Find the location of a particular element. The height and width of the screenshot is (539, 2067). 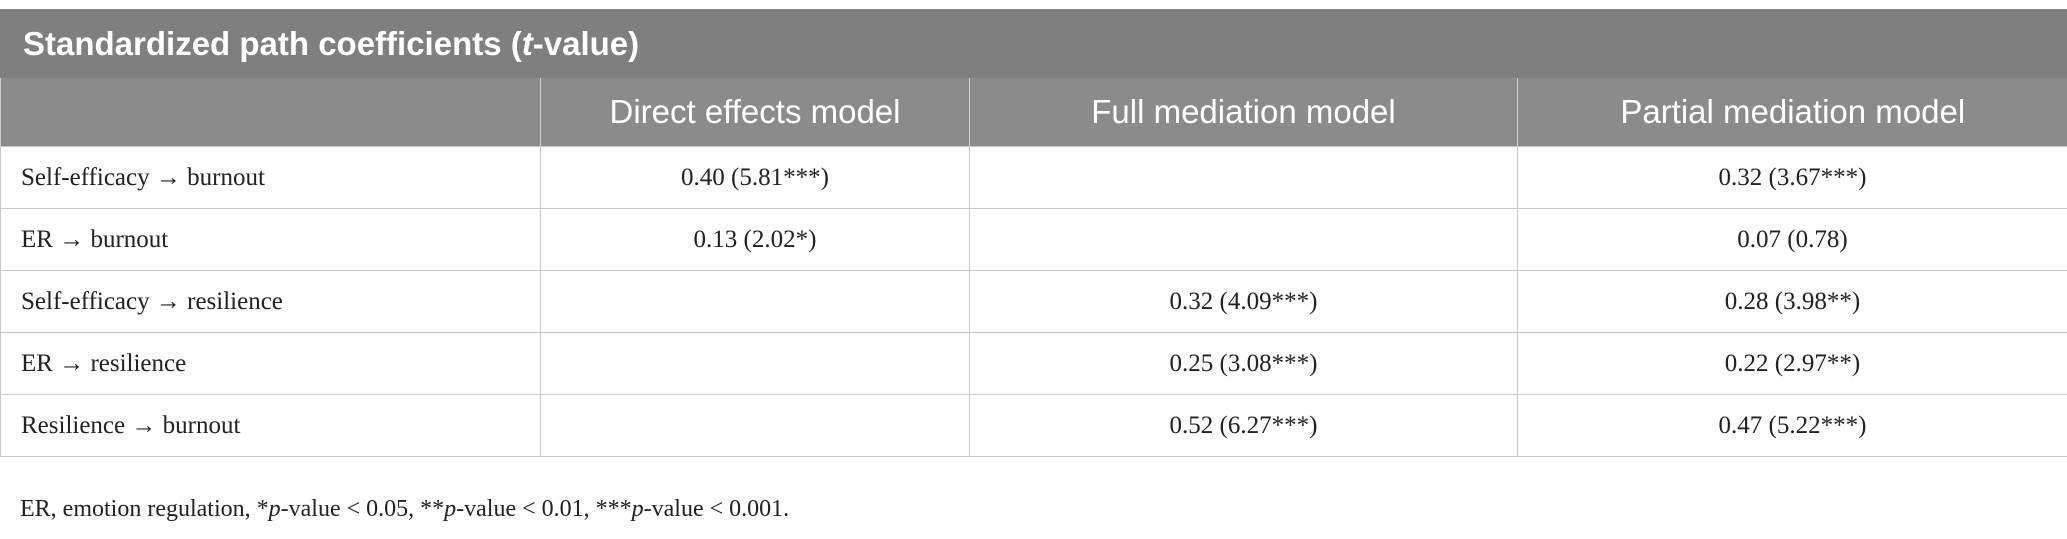

row-label: Resilience → burnout is located at coordinates (270, 425).